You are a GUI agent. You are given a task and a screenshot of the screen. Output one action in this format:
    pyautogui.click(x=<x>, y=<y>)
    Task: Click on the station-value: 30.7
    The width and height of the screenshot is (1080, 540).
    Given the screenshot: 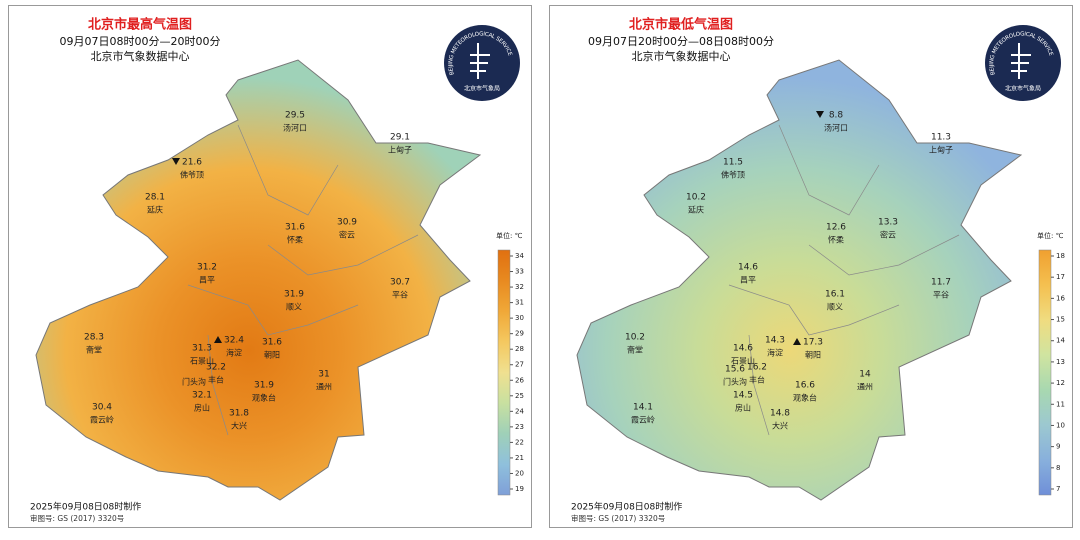 What is the action you would take?
    pyautogui.click(x=400, y=283)
    